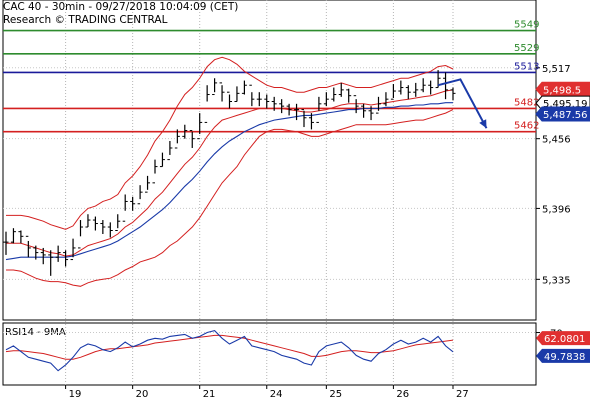 This screenshot has height=404, width=590. What do you see at coordinates (462, 103) in the screenshot?
I see `forecast-arrow-line` at bounding box center [462, 103].